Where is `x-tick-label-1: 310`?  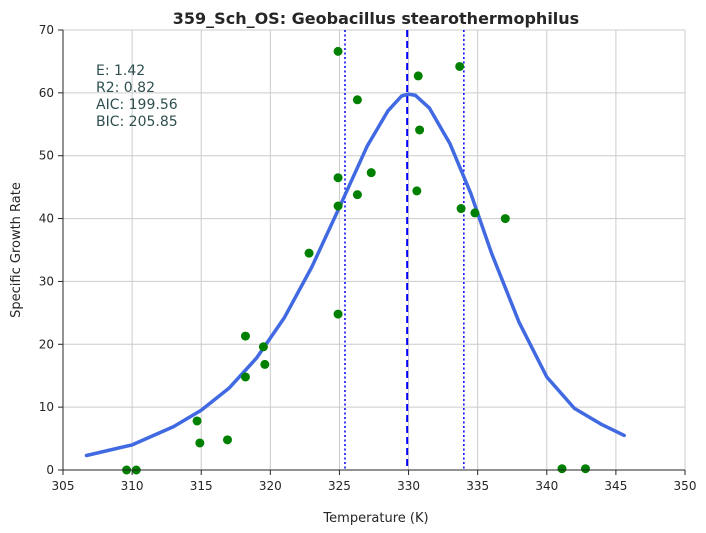 x-tick-label-1: 310 is located at coordinates (132, 486).